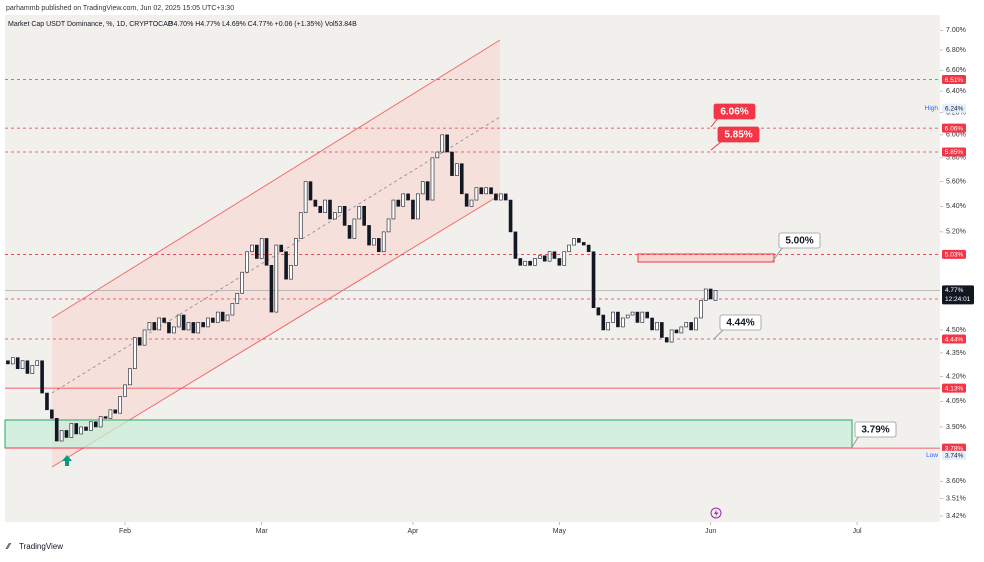 The image size is (984, 562). I want to click on callout-label: 5.00%, so click(799, 241).